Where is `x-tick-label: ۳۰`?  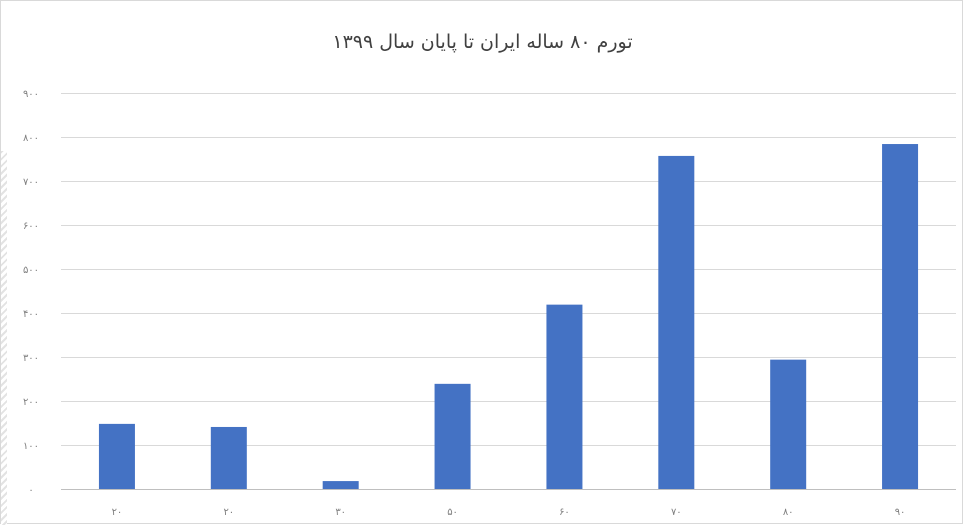 x-tick-label: ۳۰ is located at coordinates (340, 512).